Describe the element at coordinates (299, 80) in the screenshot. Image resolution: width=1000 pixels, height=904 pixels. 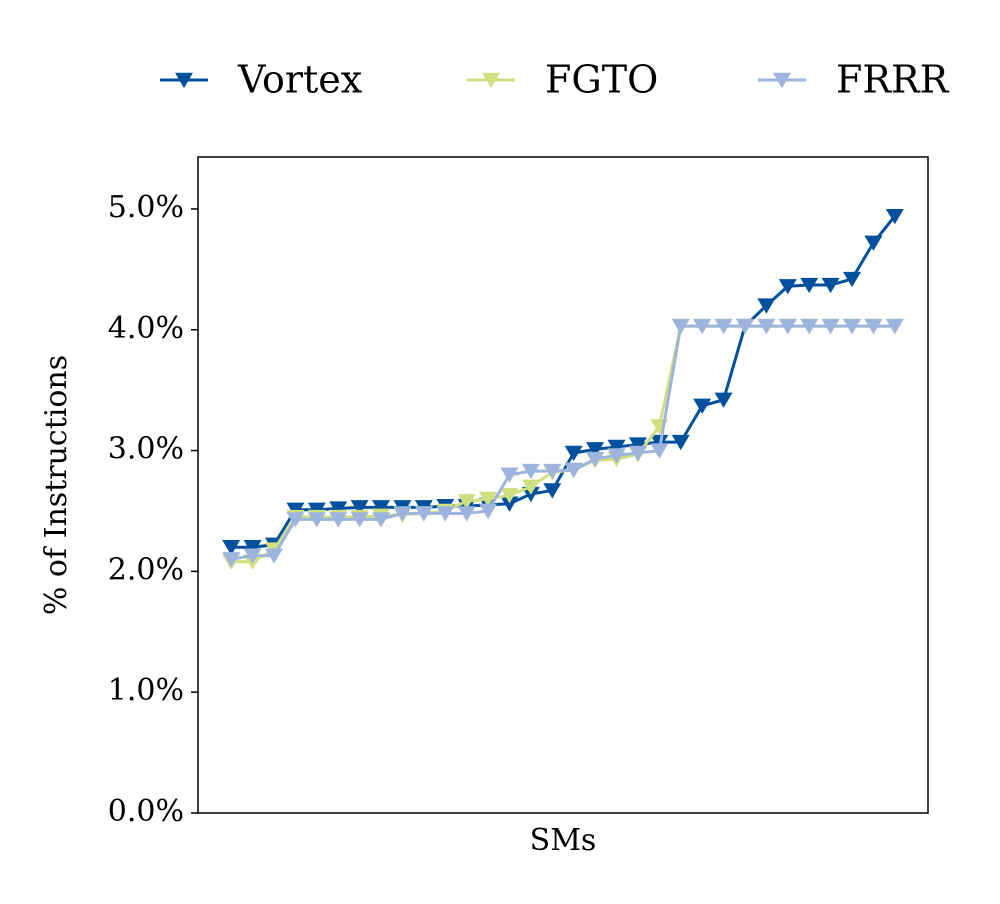
I see `legend-label: Vortex` at that location.